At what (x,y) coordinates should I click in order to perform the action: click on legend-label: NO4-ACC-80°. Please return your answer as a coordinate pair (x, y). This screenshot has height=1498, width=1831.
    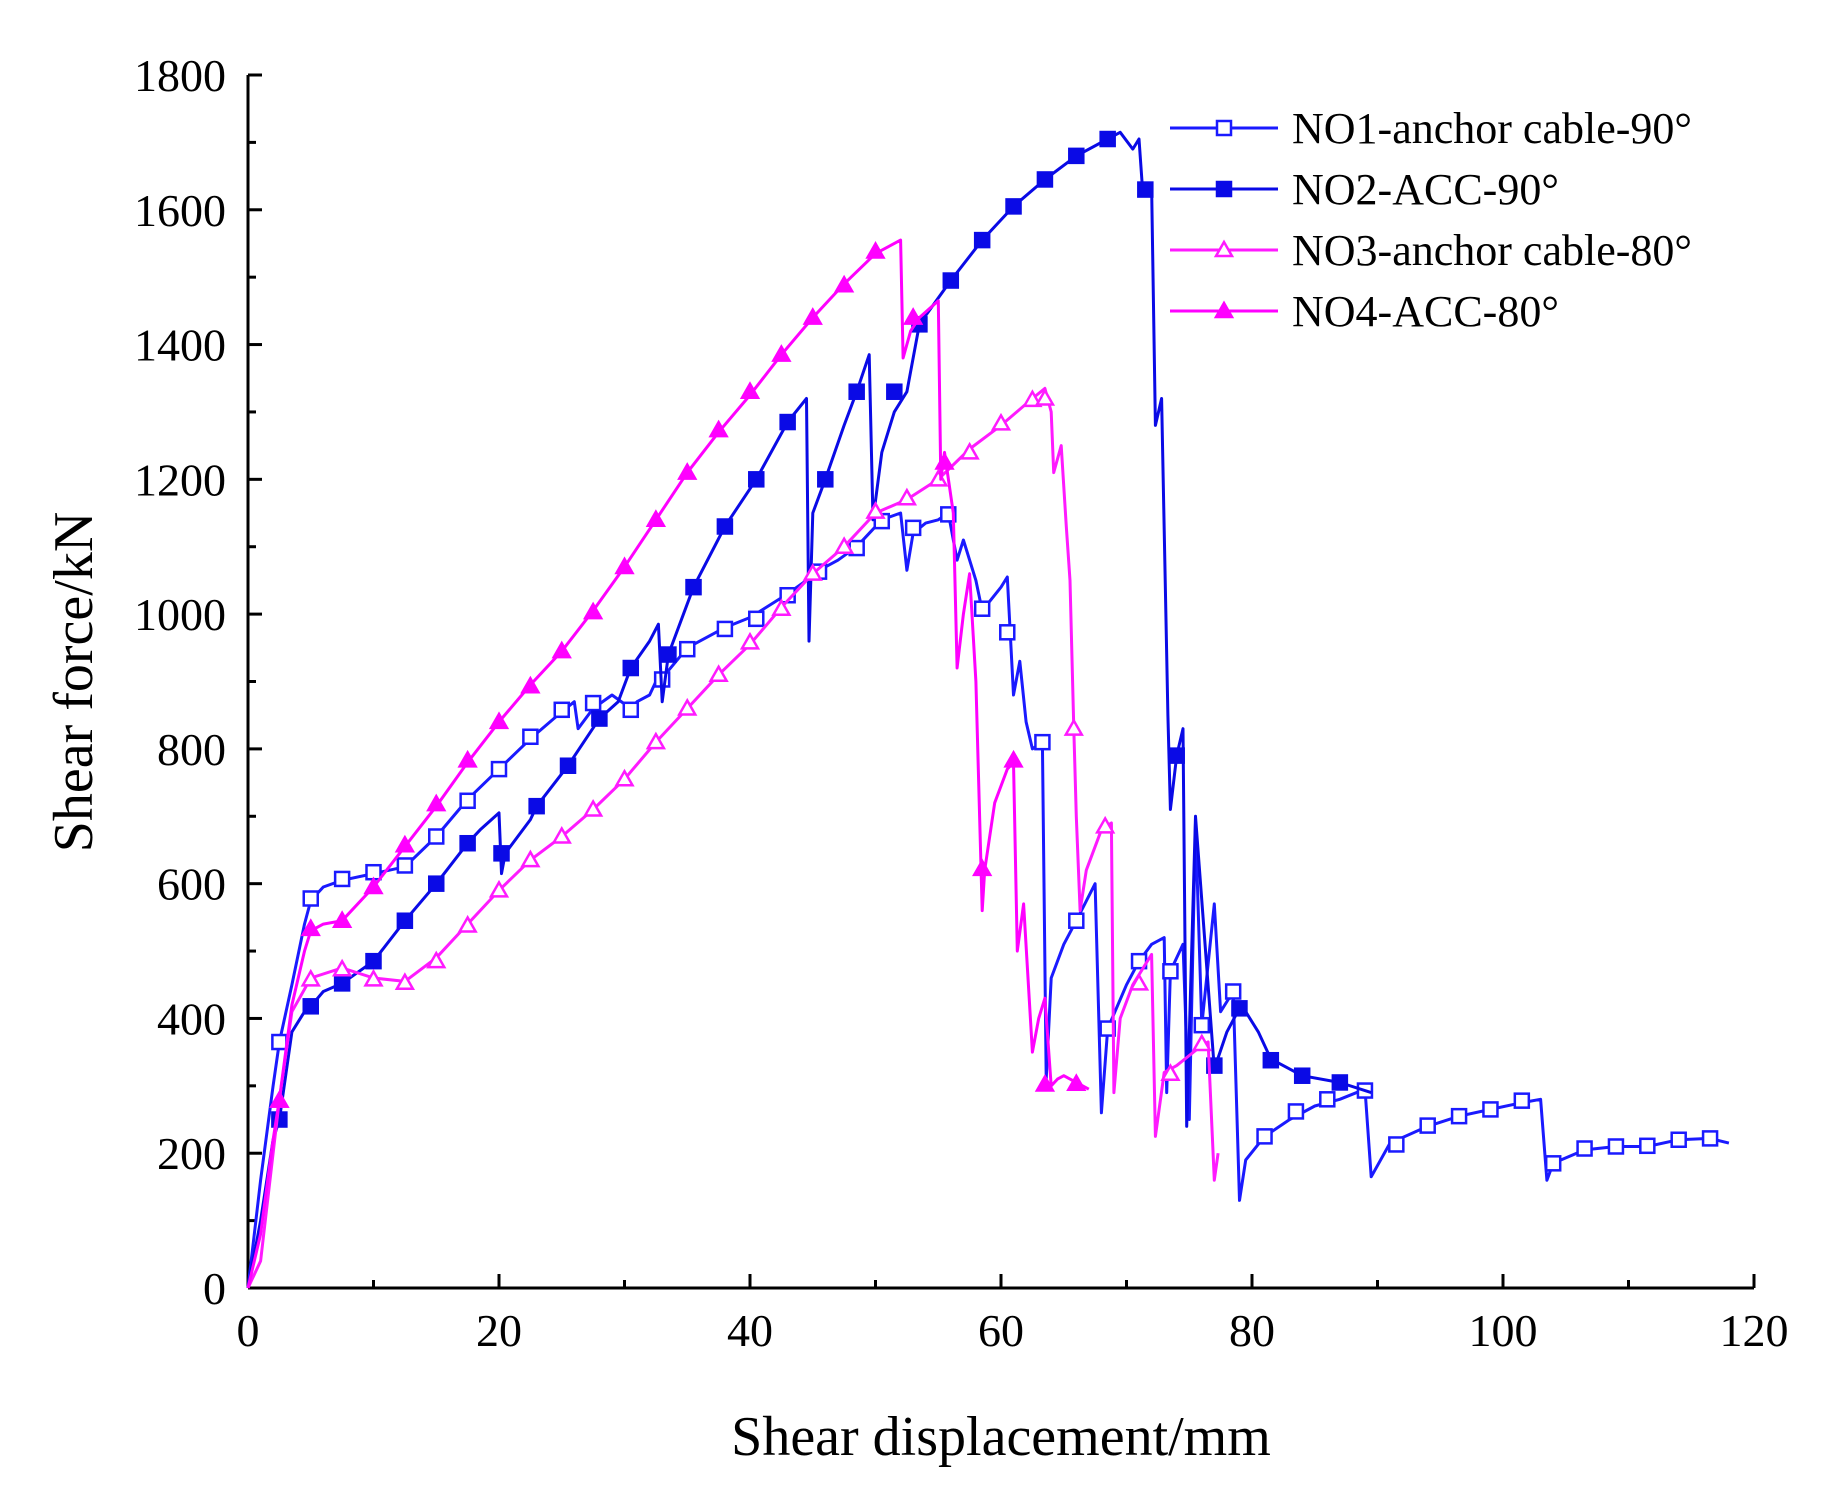
    Looking at the image, I should click on (1425, 311).